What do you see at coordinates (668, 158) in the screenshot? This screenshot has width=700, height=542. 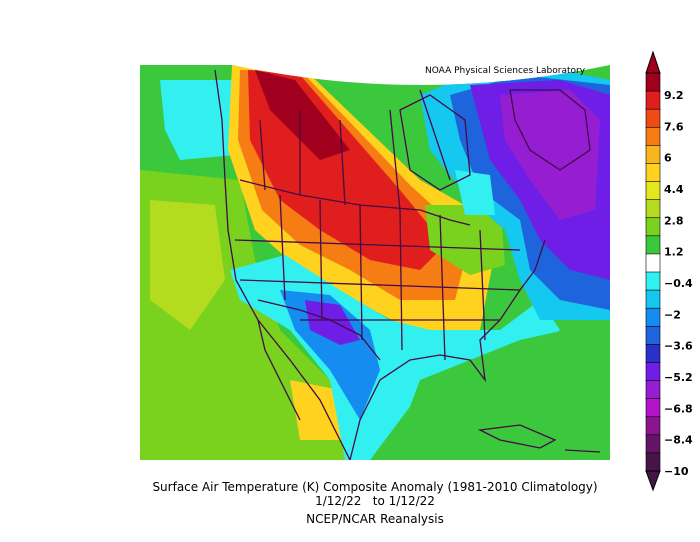 I see `colorbar-tick-label: 6` at bounding box center [668, 158].